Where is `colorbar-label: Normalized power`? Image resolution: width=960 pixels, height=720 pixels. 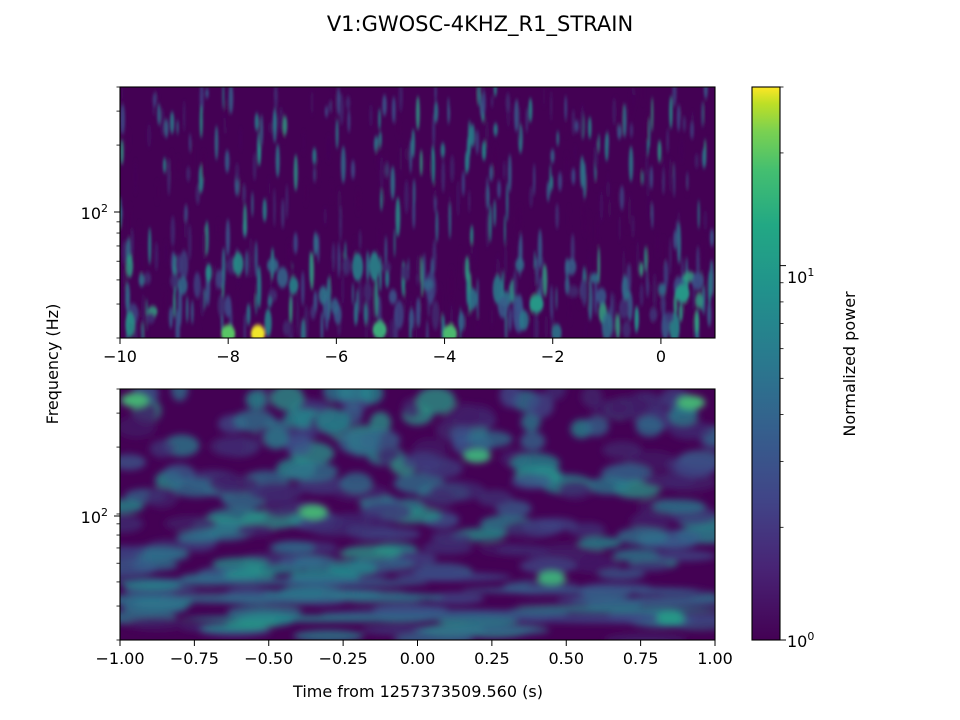 colorbar-label: Normalized power is located at coordinates (849, 364).